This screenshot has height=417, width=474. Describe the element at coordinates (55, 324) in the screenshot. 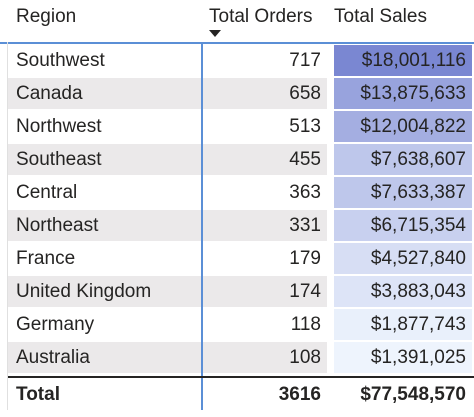

I see `region-cell: Germany` at that location.